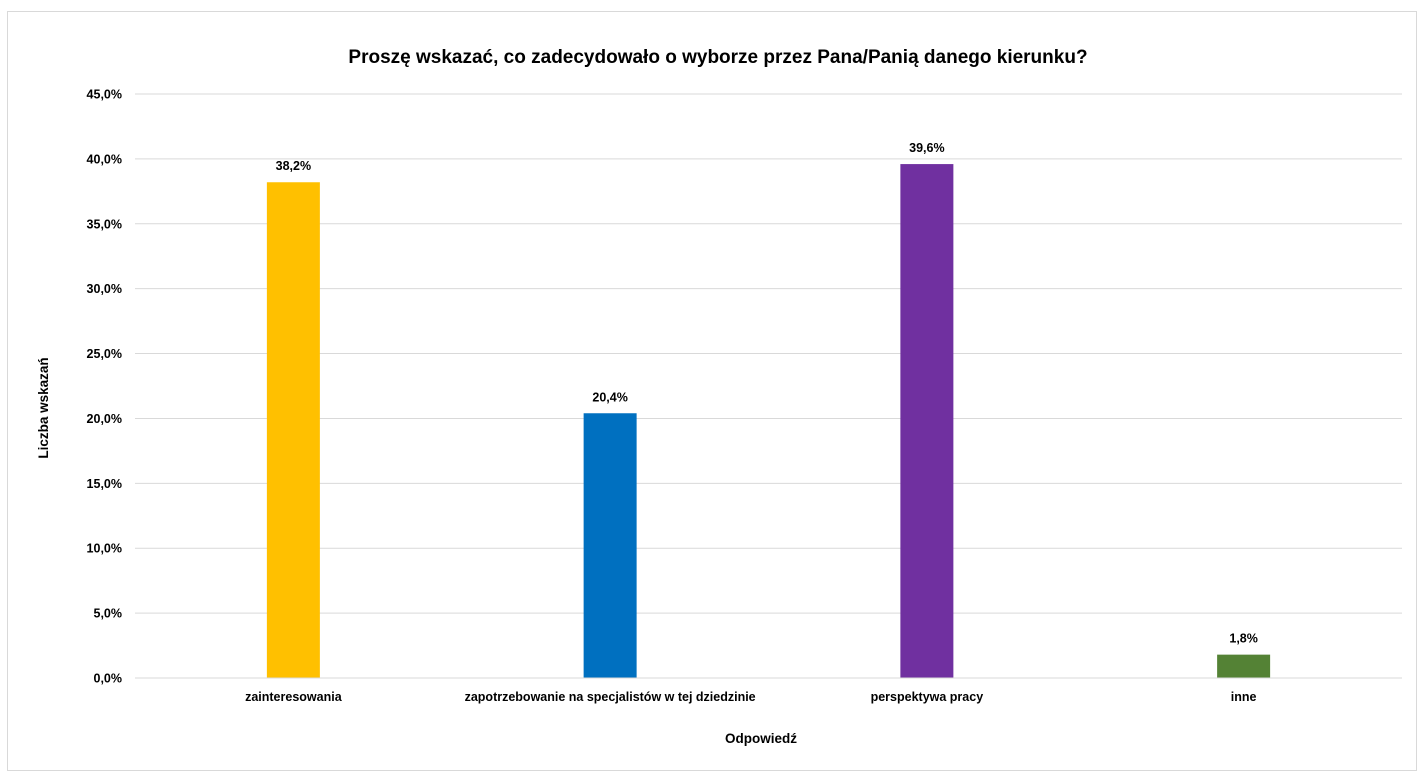 The width and height of the screenshot is (1424, 771). Describe the element at coordinates (294, 697) in the screenshot. I see `x-category-label: zainteresowania` at that location.